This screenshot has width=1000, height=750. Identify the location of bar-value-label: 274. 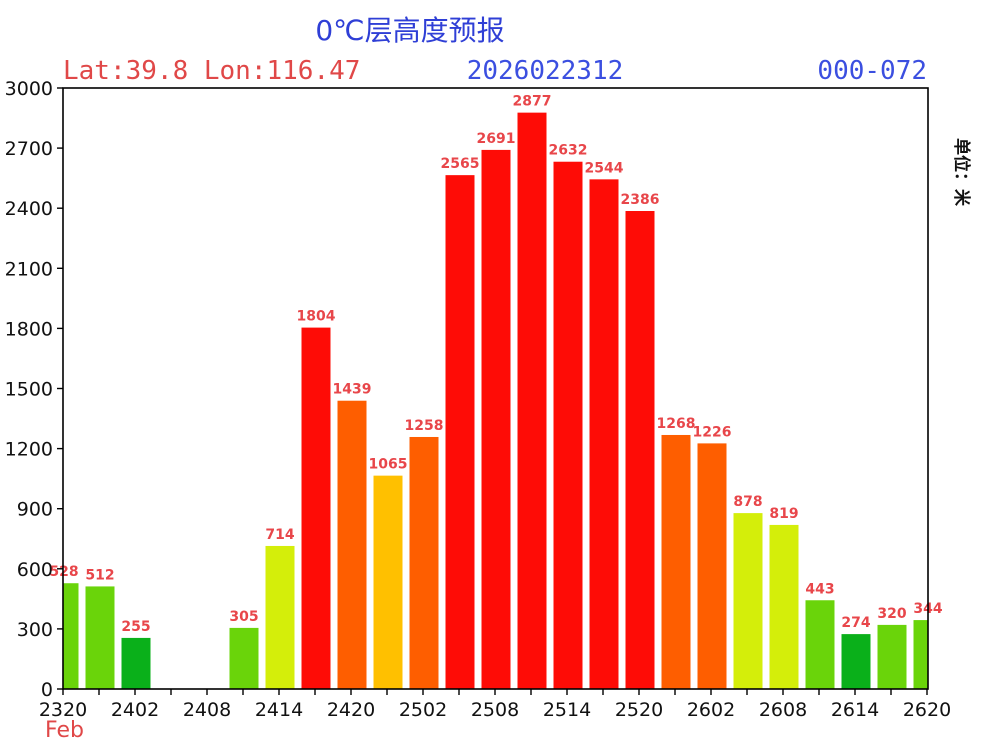
(855, 623).